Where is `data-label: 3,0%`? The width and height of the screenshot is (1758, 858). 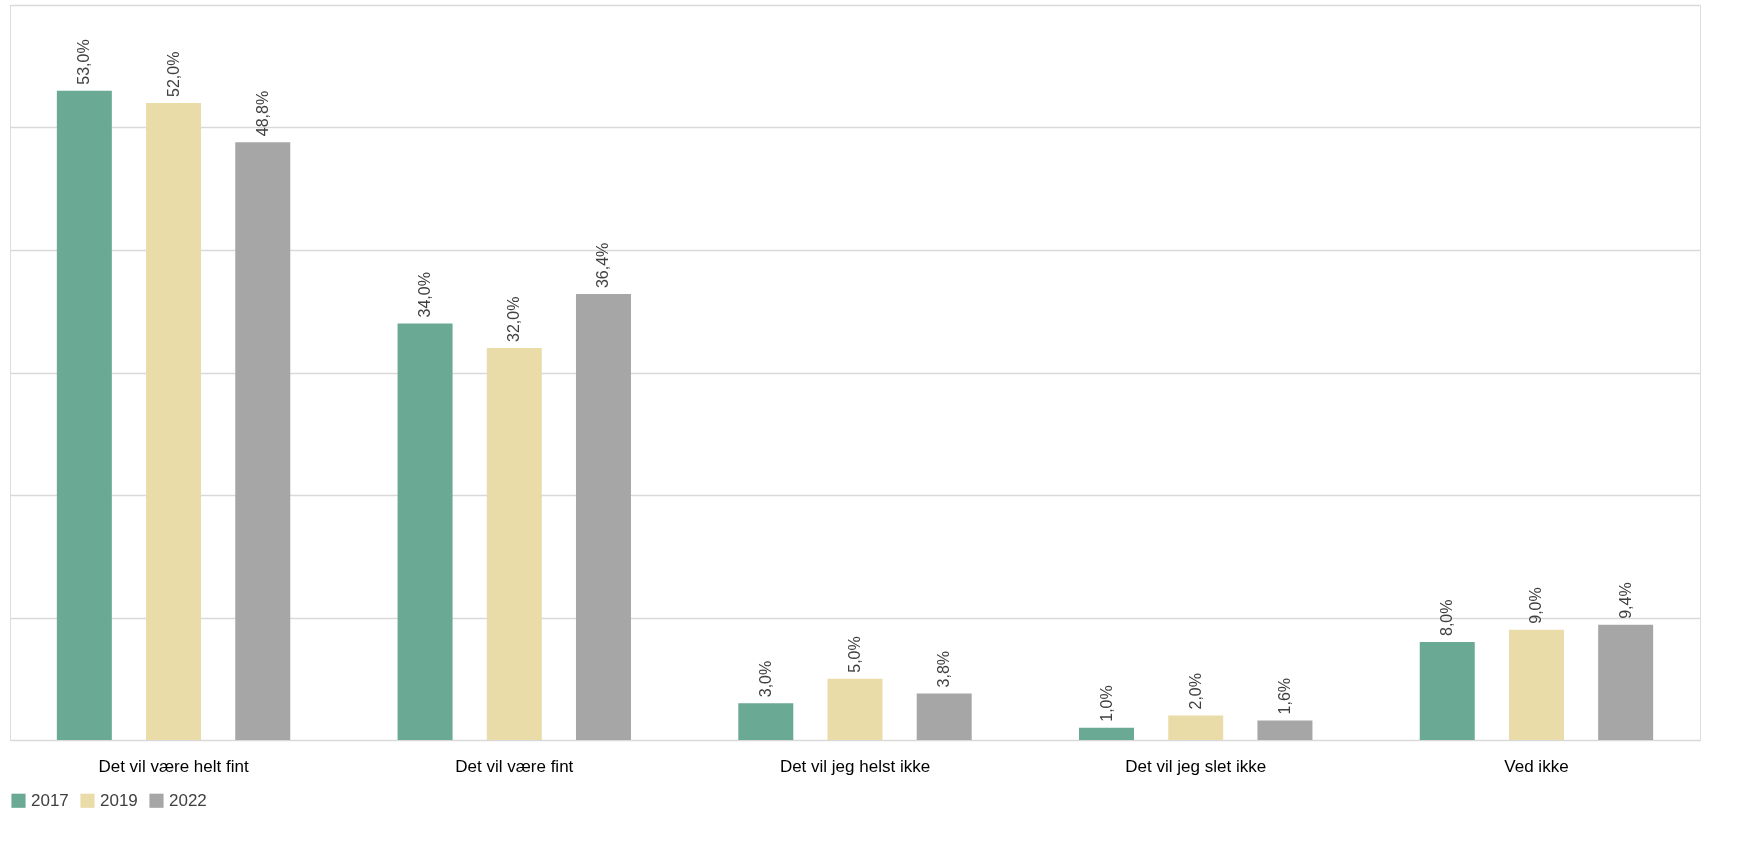 data-label: 3,0% is located at coordinates (765, 679).